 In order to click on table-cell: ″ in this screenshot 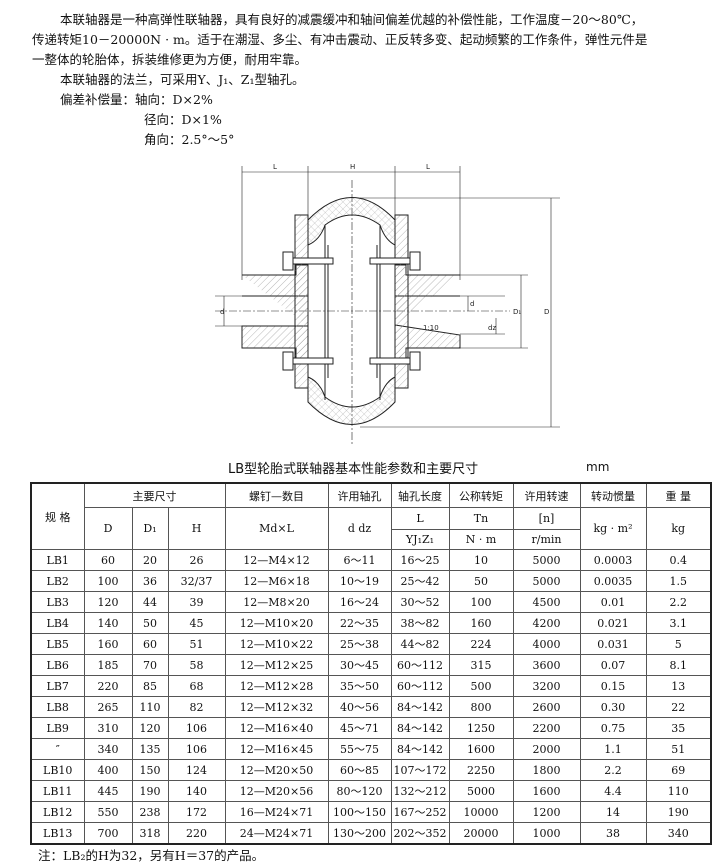, I will do `click(57, 749)`.